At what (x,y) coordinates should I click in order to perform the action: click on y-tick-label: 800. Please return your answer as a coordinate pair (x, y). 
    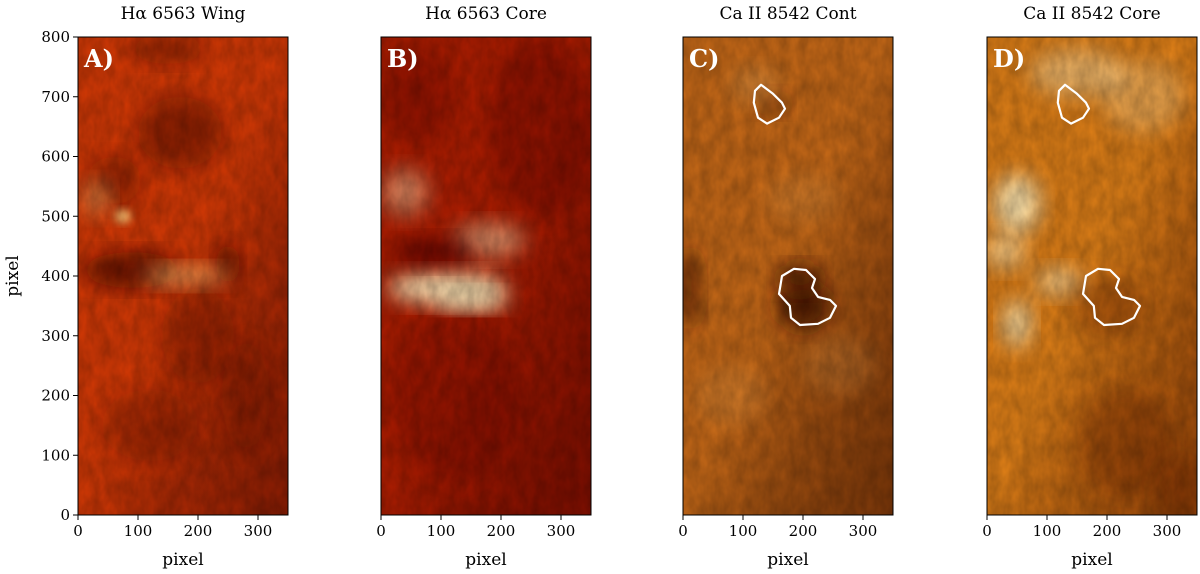
    Looking at the image, I should click on (55, 37).